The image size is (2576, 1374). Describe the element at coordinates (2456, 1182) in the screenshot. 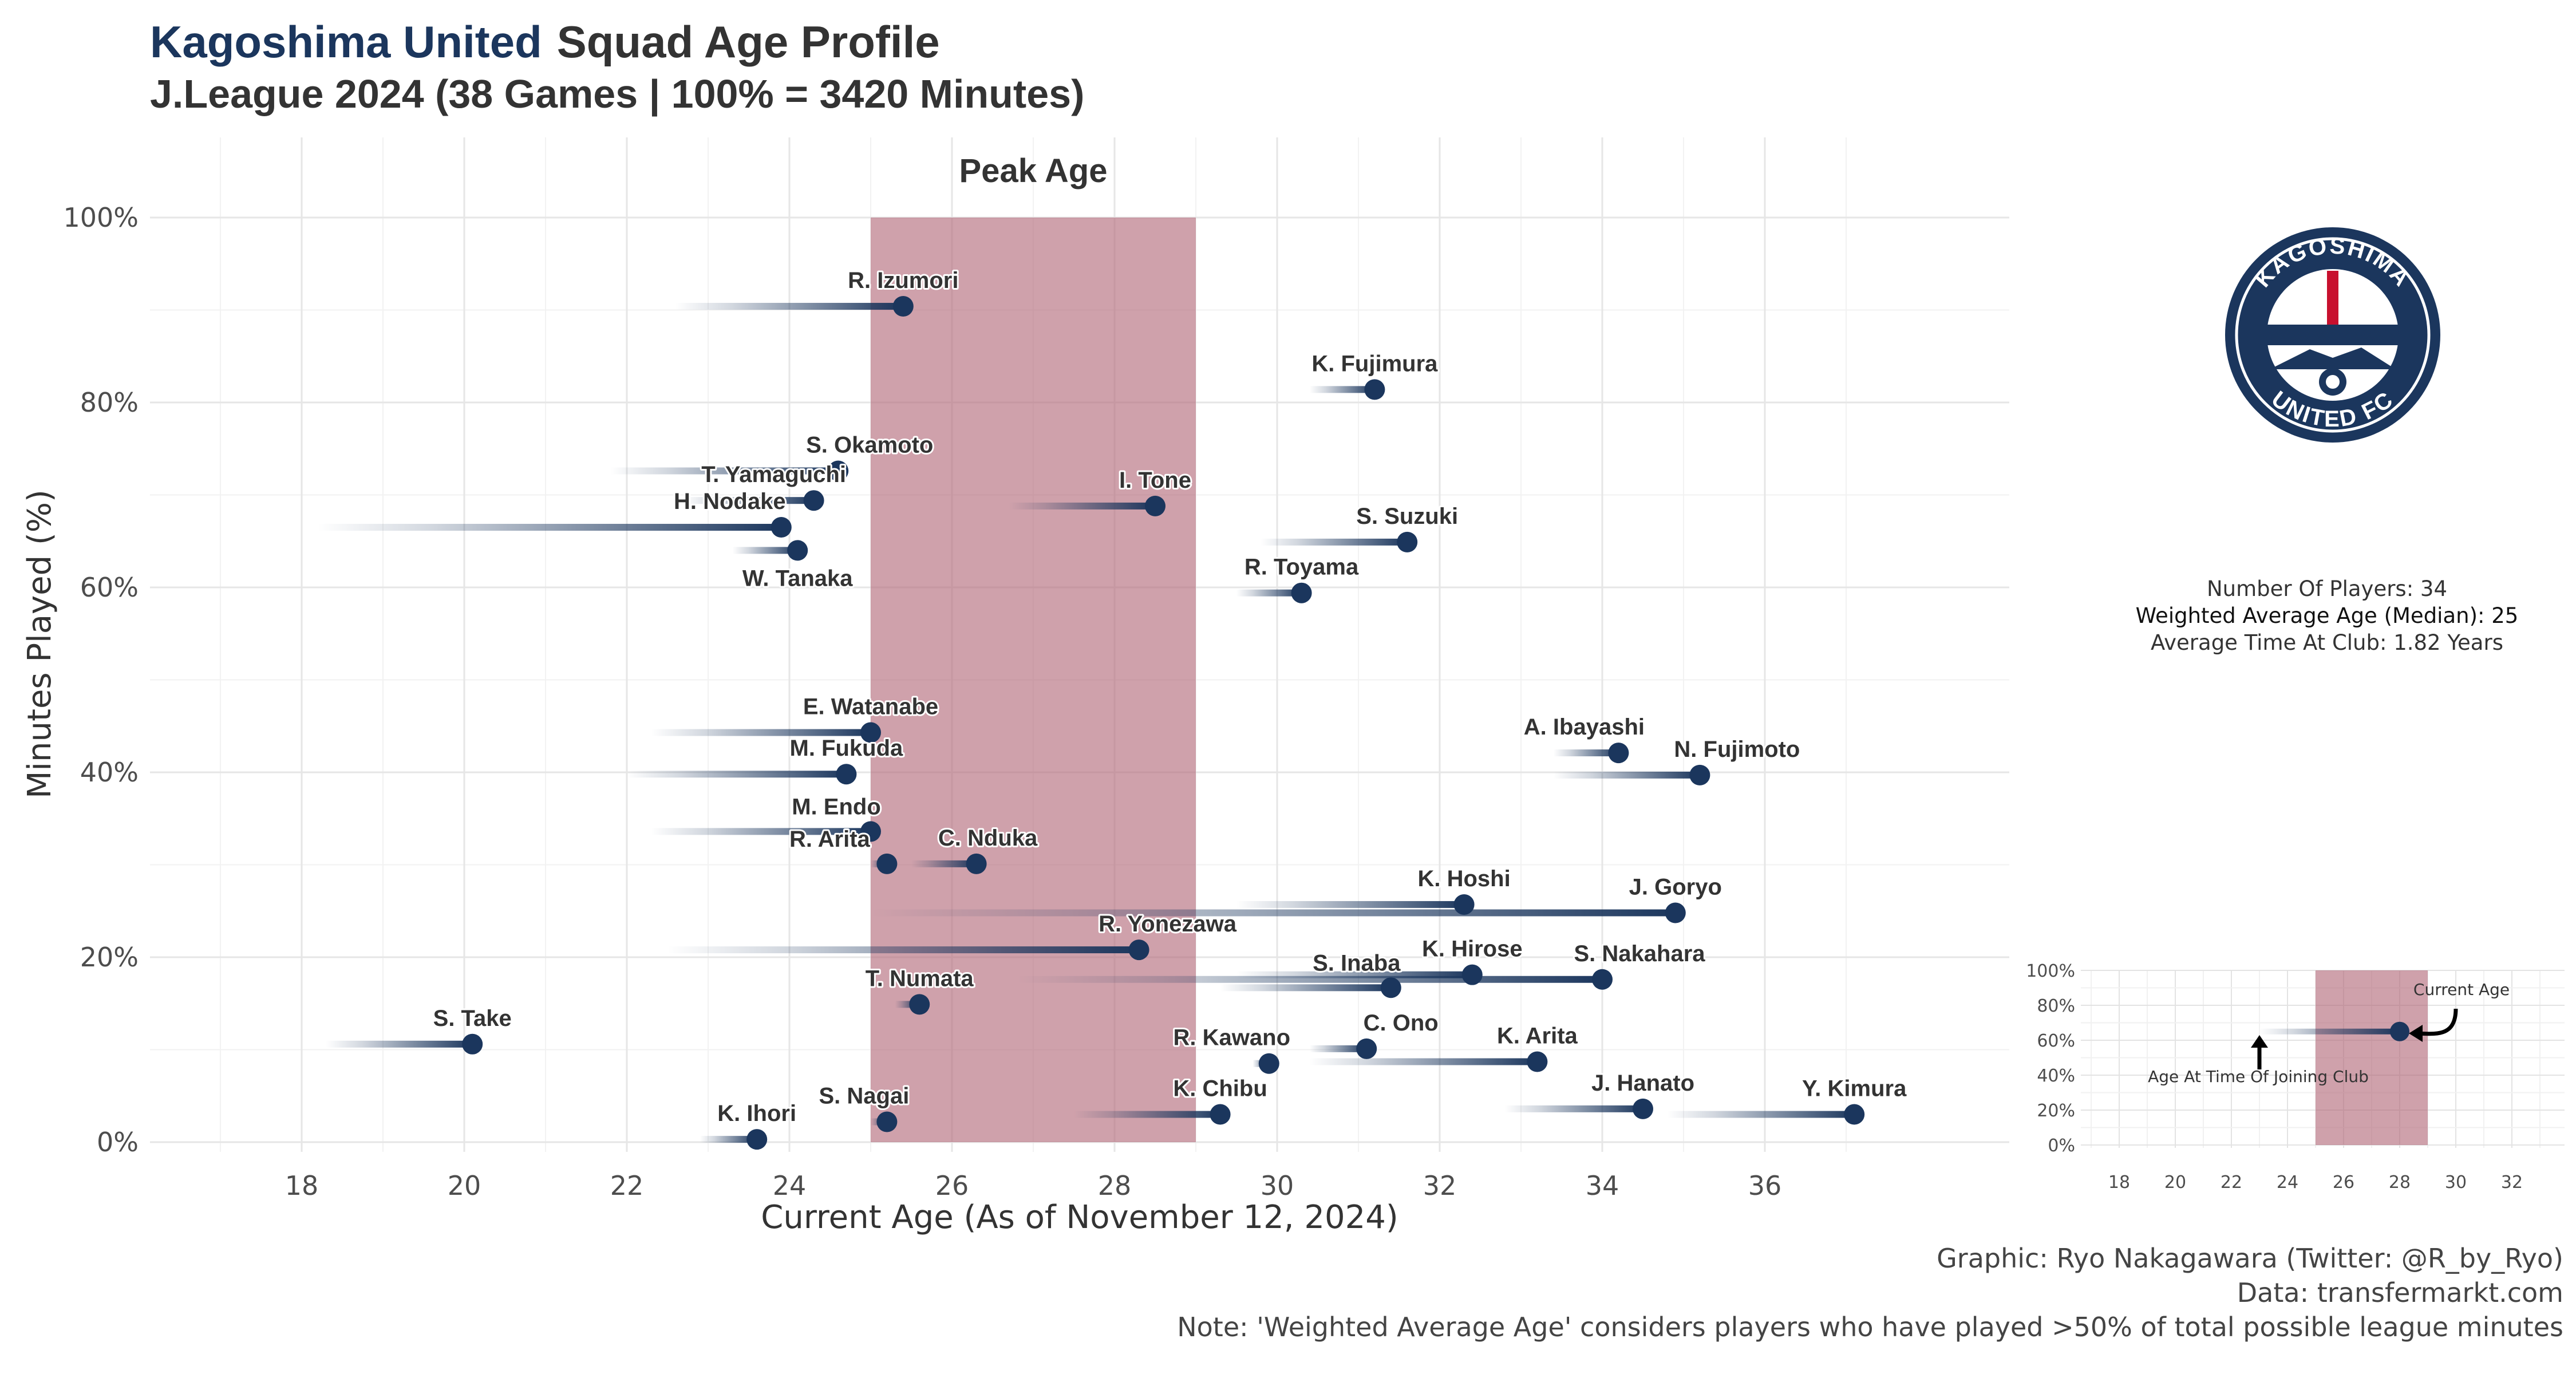

I see `legend-x-tick-label: 30` at that location.